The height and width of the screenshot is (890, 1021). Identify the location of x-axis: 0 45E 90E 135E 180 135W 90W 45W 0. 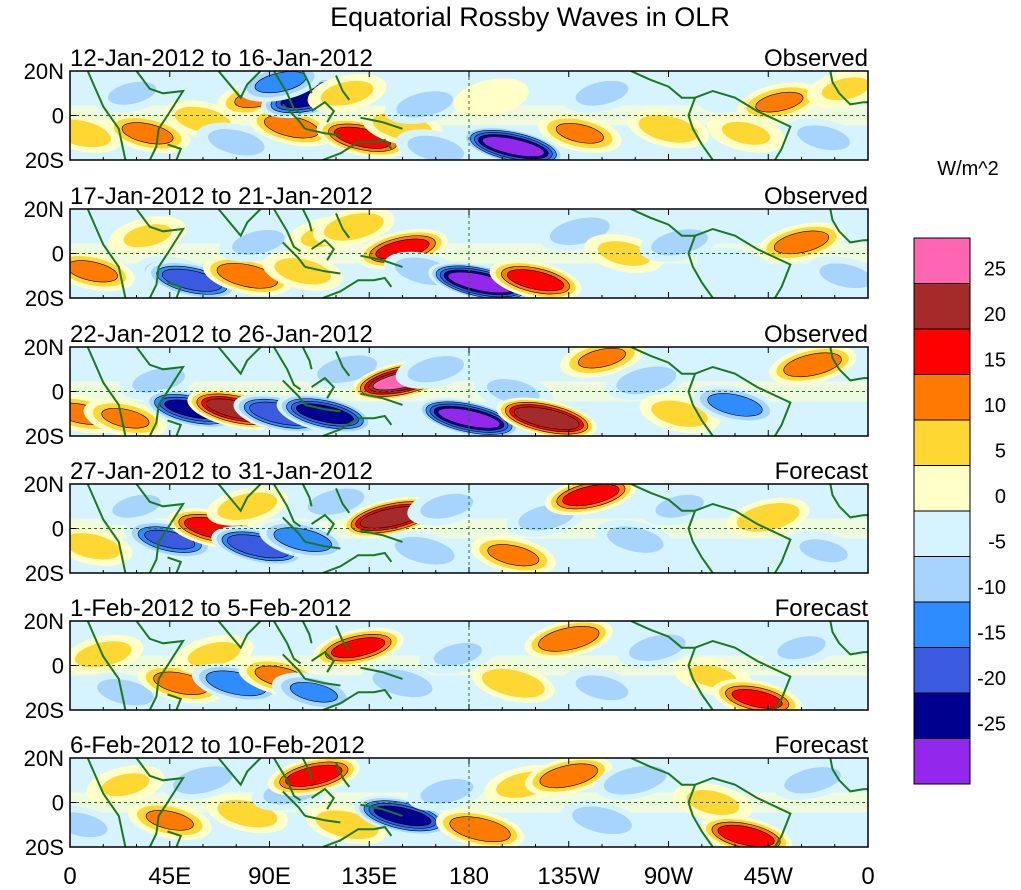
(468, 876).